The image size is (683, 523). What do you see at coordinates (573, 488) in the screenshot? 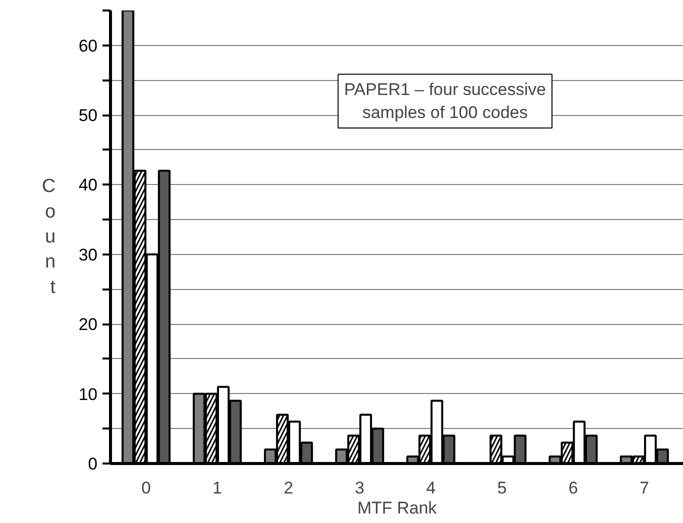
I see `x-tick-label: 6` at bounding box center [573, 488].